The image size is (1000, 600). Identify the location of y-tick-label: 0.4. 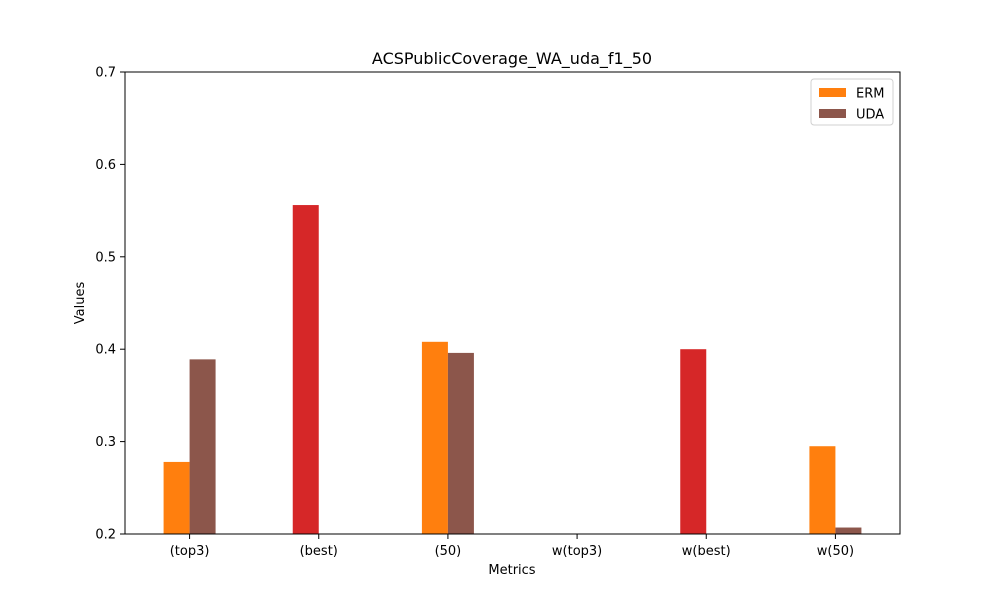
(105, 350).